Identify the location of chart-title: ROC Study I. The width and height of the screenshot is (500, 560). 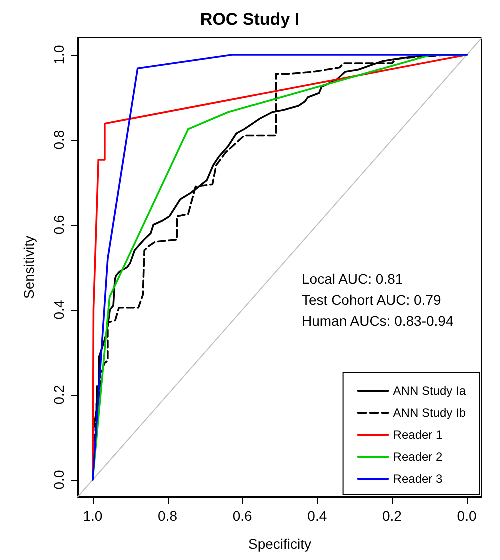
(250, 19).